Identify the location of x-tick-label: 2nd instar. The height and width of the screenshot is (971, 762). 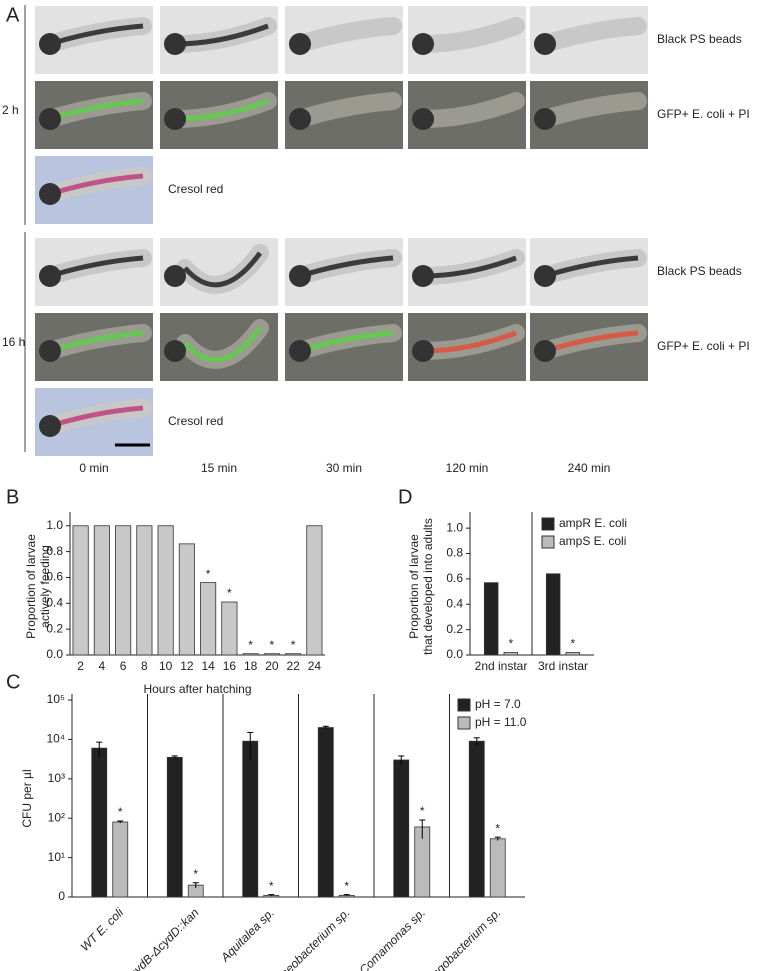
(501, 666).